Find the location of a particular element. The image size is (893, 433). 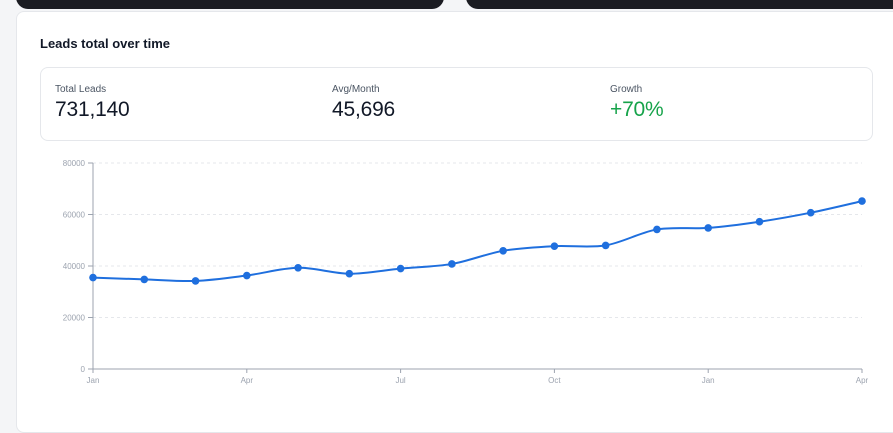

top-card-left is located at coordinates (230, 4).